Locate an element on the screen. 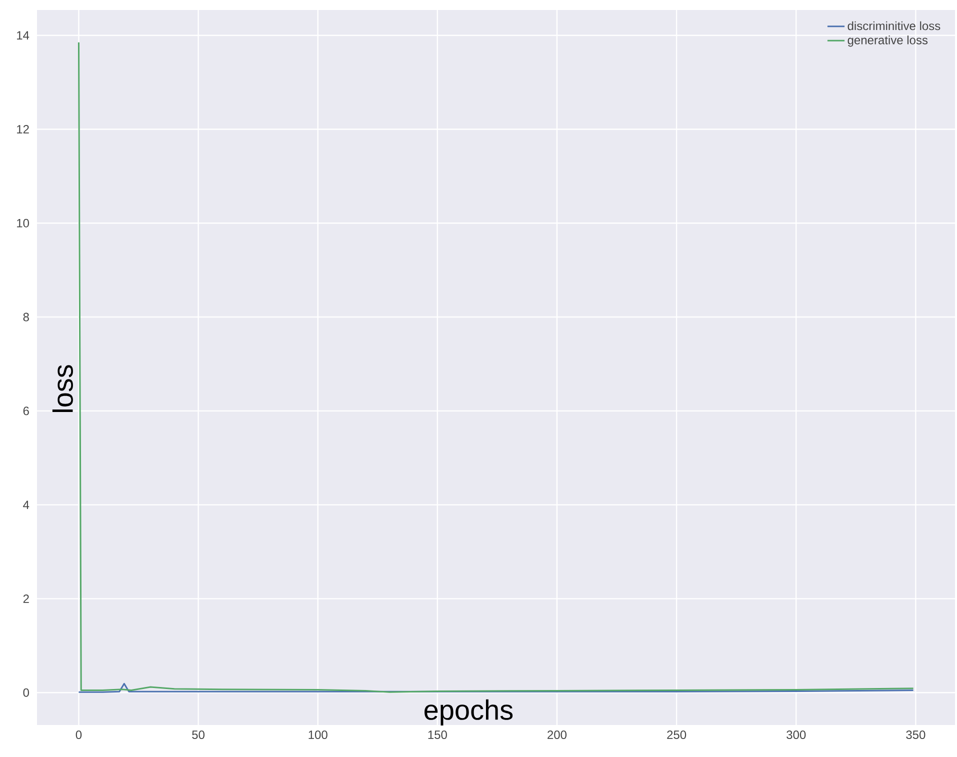  x-tick-label: 200 is located at coordinates (557, 735).